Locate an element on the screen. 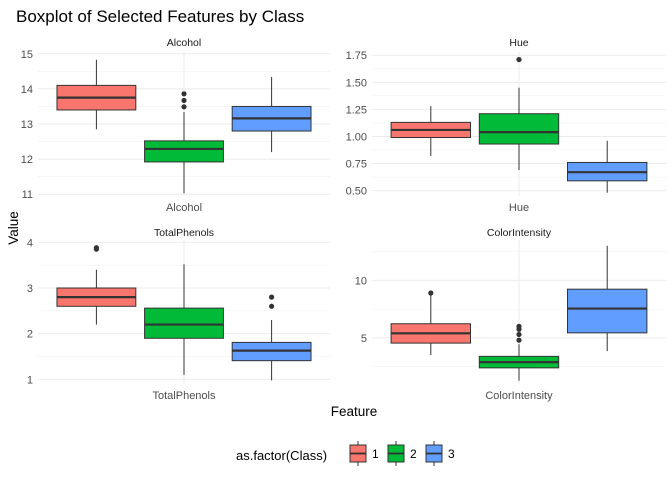  legend: as.factor(Class) 1 2 3 is located at coordinates (345, 453).